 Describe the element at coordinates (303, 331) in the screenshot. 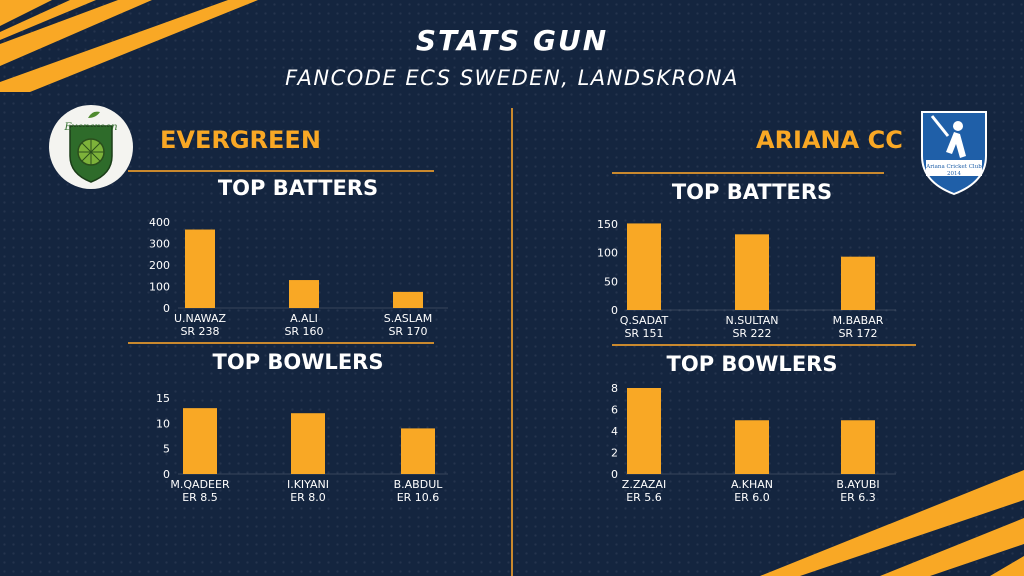

I see `category-sublabel: SR 160` at that location.